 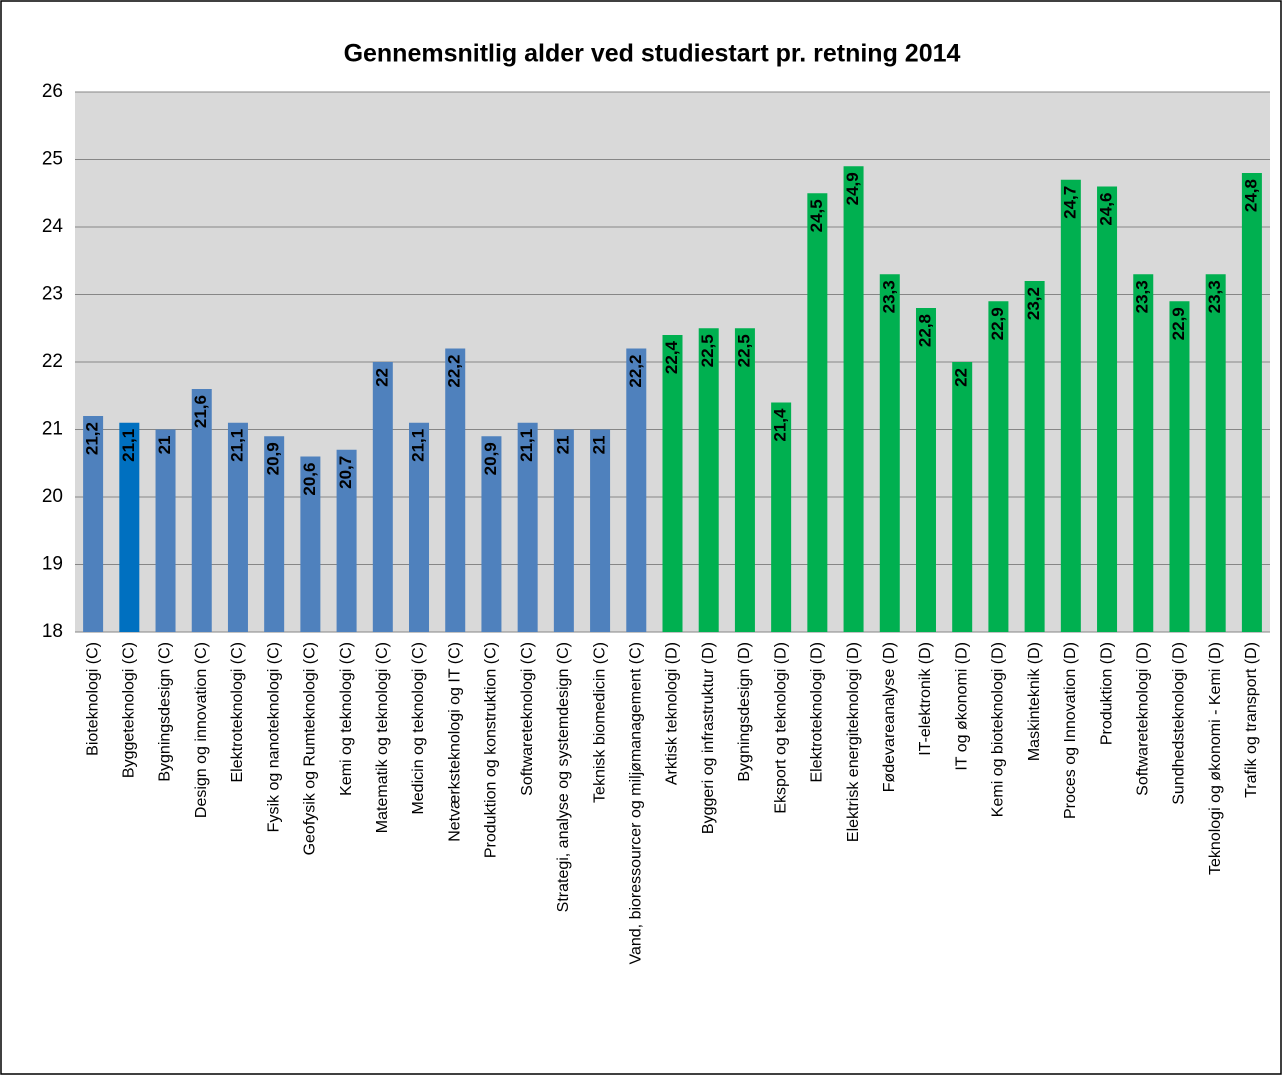 I want to click on y-tick-label: 20, so click(x=52, y=496).